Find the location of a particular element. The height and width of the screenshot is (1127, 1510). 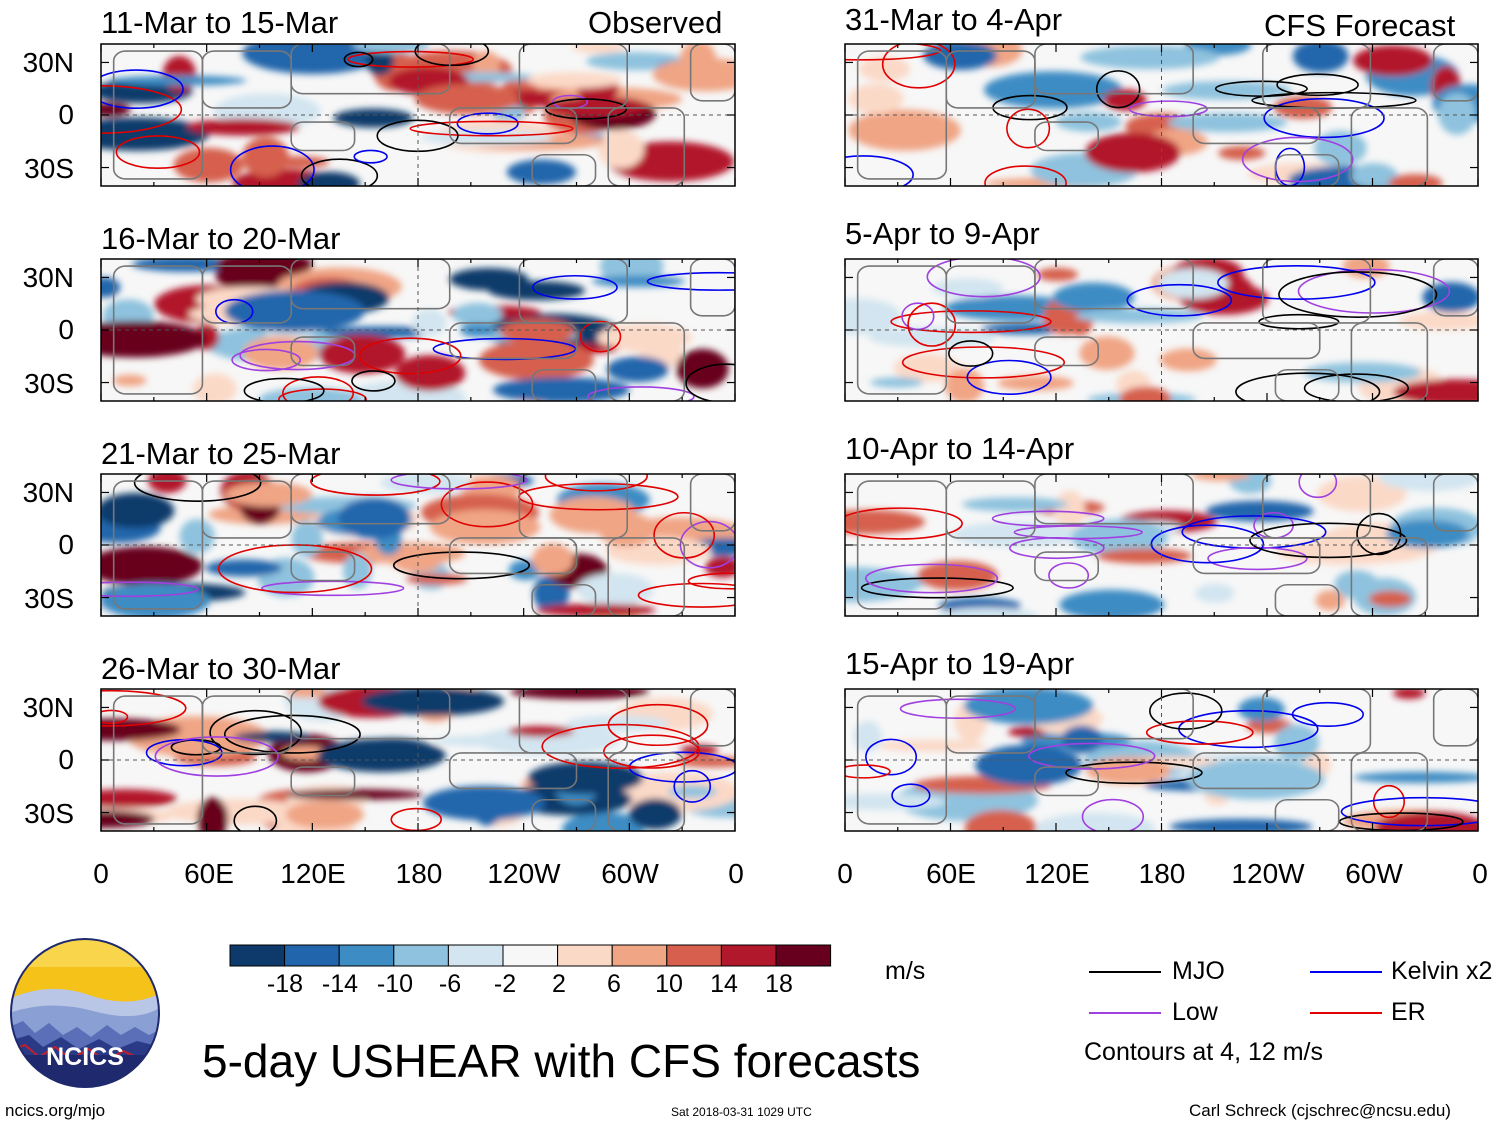

legend-note: Contours at 4, 12 m/s is located at coordinates (1204, 1052).